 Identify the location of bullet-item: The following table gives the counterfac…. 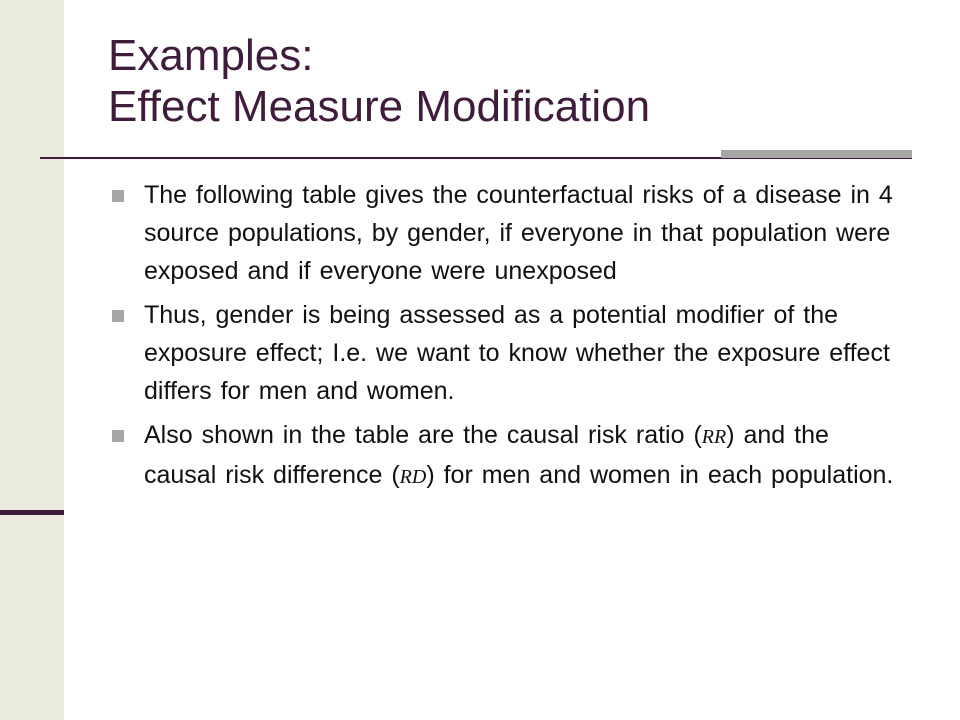
(508, 233).